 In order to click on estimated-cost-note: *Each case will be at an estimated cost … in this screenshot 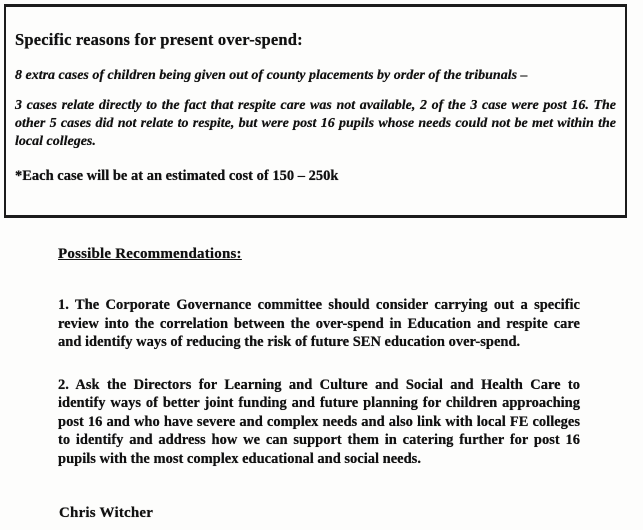, I will do `click(177, 176)`.